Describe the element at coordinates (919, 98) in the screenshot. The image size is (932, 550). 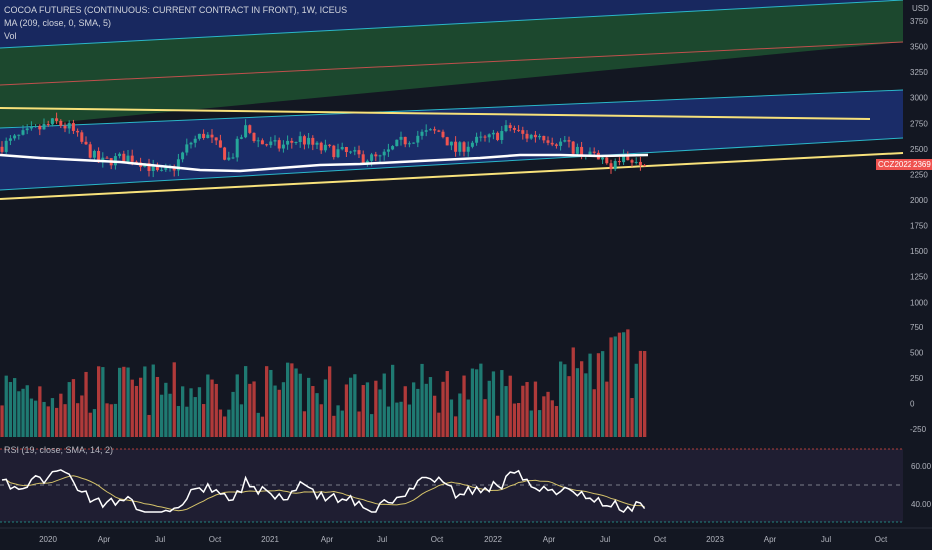
I see `price-tick-label: 3000` at that location.